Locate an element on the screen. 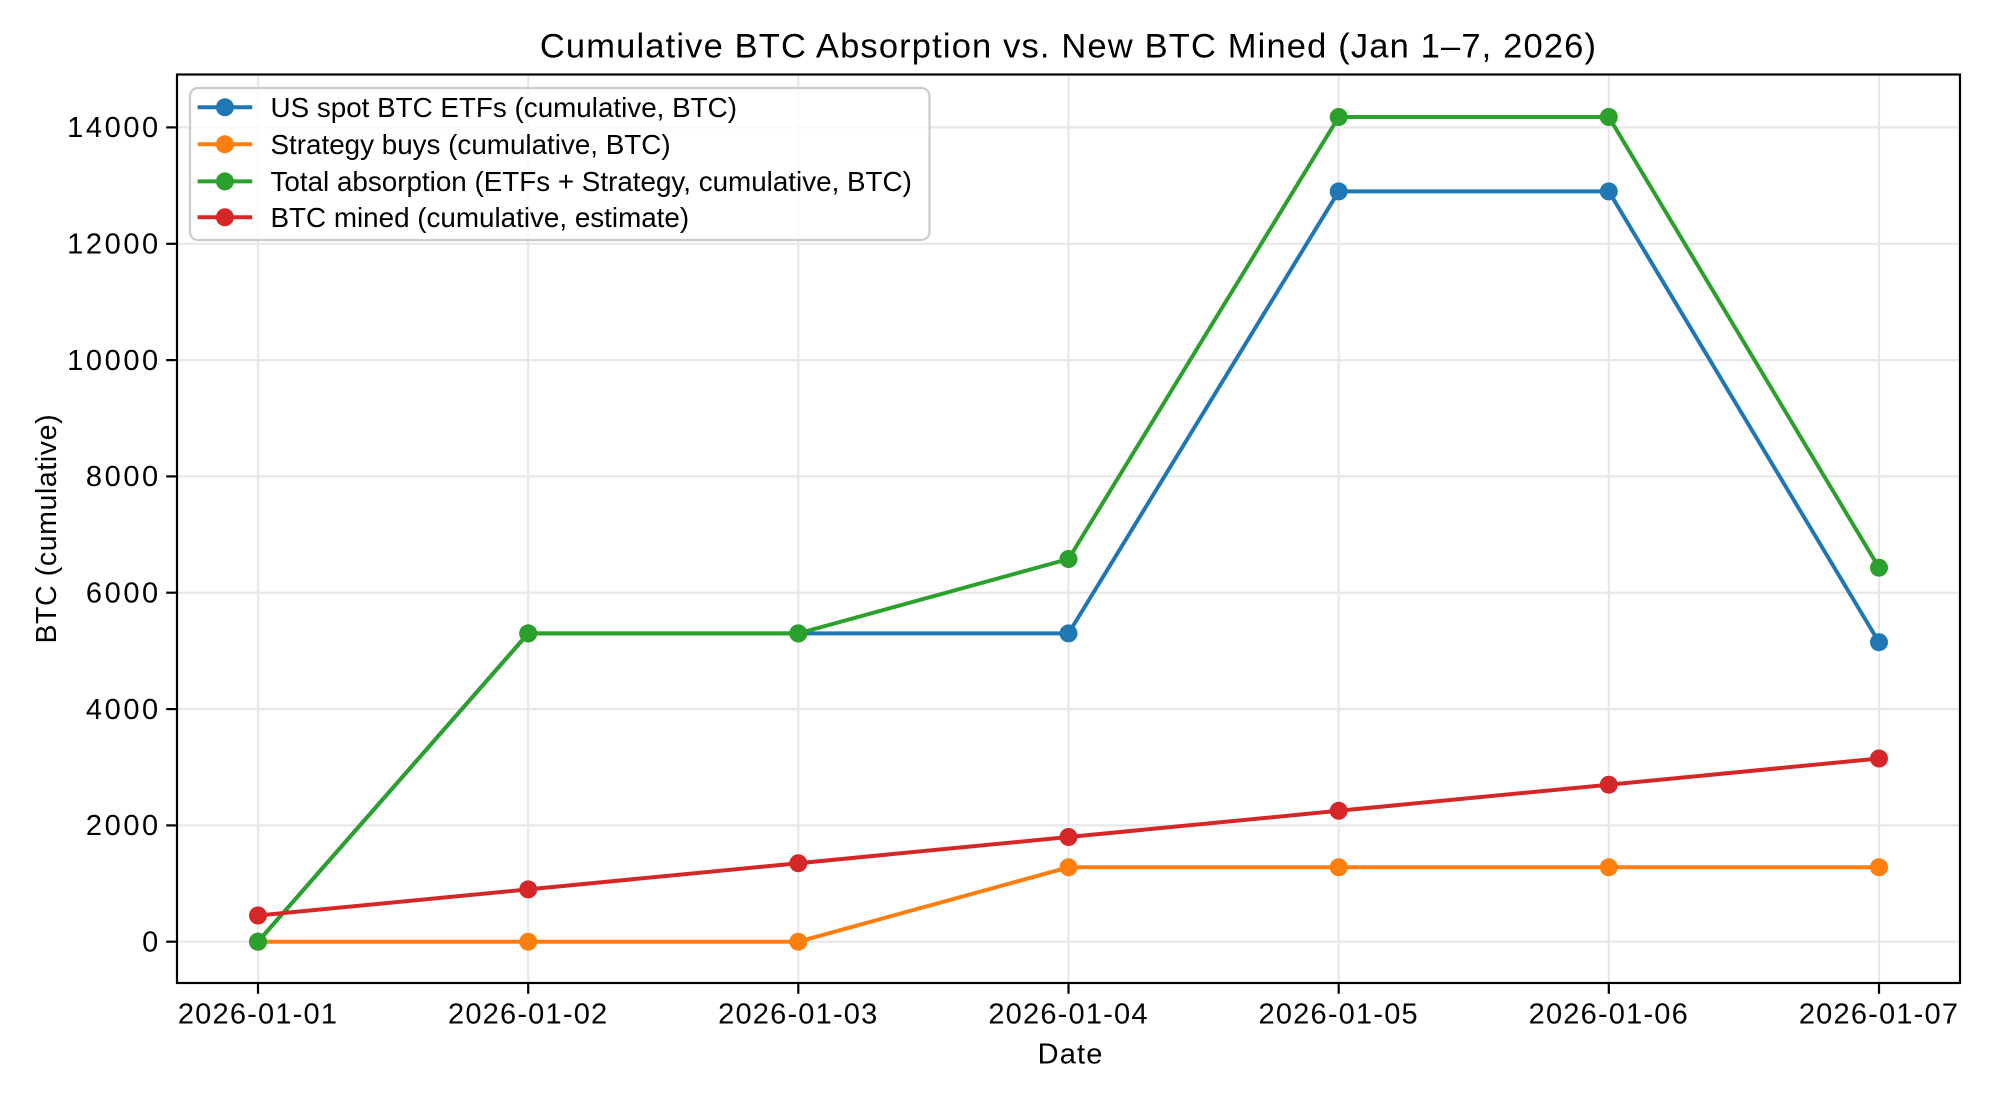 This screenshot has width=2000, height=1105. svg-text: 2026-01-02 is located at coordinates (528, 1015).